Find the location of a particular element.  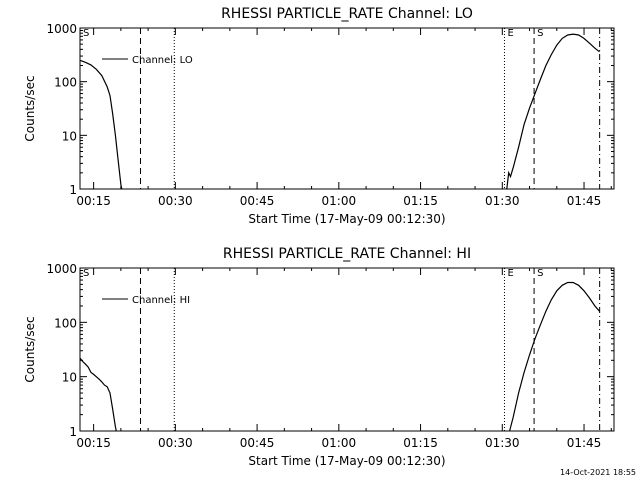

chart-title: RHESSI PARTICLE_RATE Channel: HI is located at coordinates (347, 254).